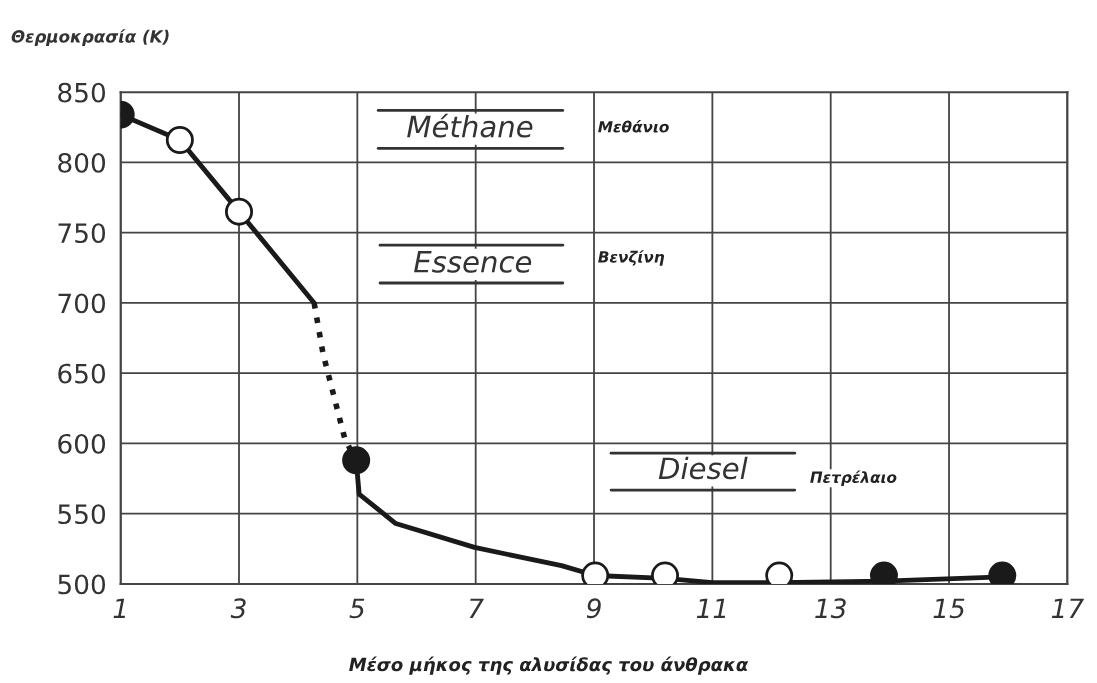 The width and height of the screenshot is (1097, 683). I want to click on annotation: Essence, so click(473, 262).